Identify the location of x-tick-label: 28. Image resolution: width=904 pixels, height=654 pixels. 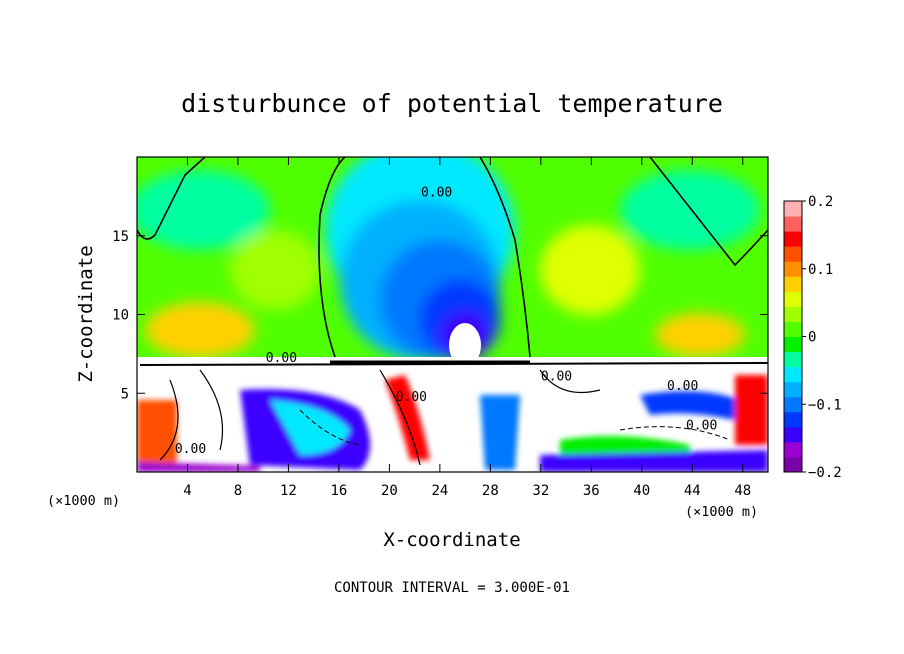
(490, 491).